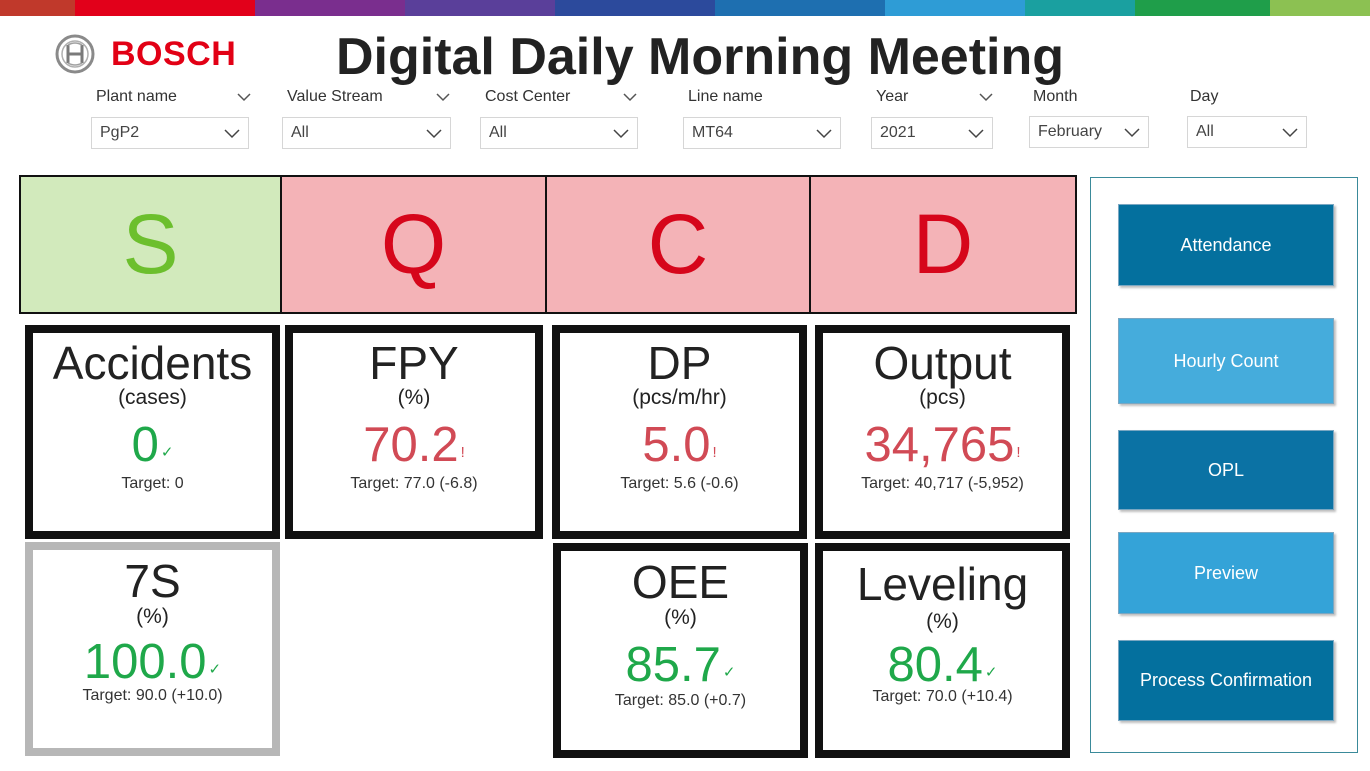  Describe the element at coordinates (145, 445) in the screenshot. I see `kpi-value-number: 0` at that location.